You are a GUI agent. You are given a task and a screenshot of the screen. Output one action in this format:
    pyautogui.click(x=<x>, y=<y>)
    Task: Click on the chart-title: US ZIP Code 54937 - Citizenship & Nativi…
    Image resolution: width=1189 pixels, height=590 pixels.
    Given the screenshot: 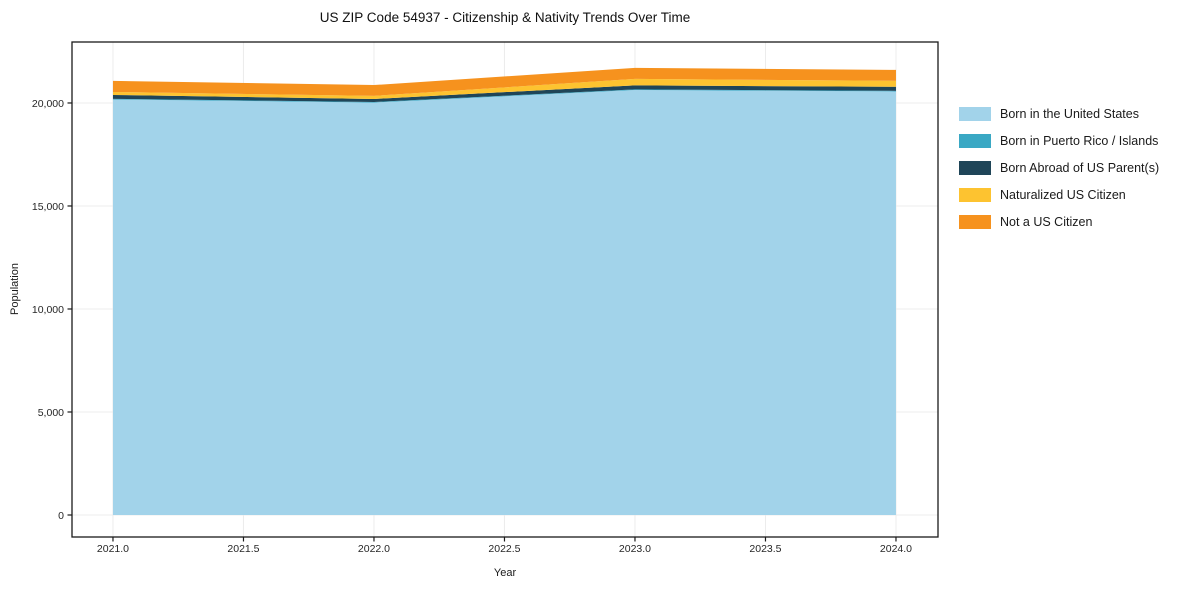 What is the action you would take?
    pyautogui.click(x=505, y=17)
    